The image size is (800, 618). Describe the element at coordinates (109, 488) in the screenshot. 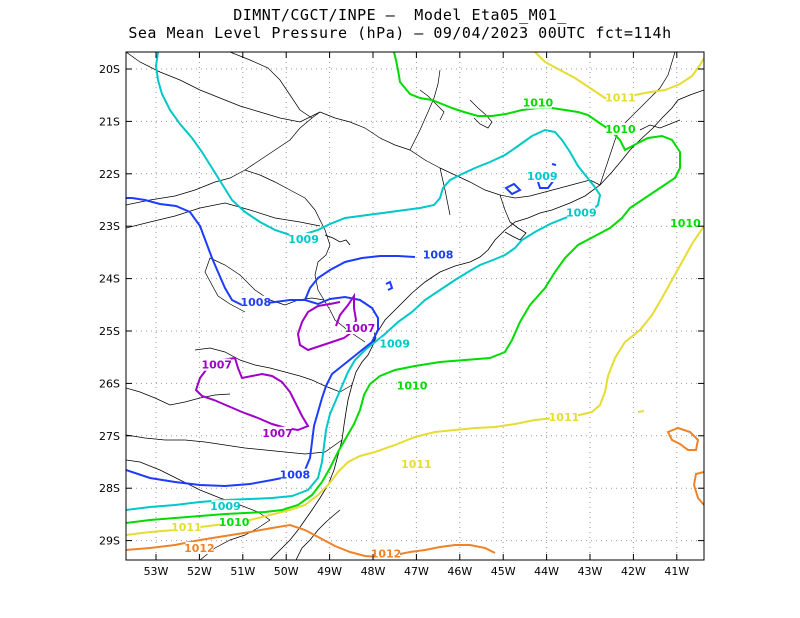

I see `lat-tick-label: 28S` at that location.